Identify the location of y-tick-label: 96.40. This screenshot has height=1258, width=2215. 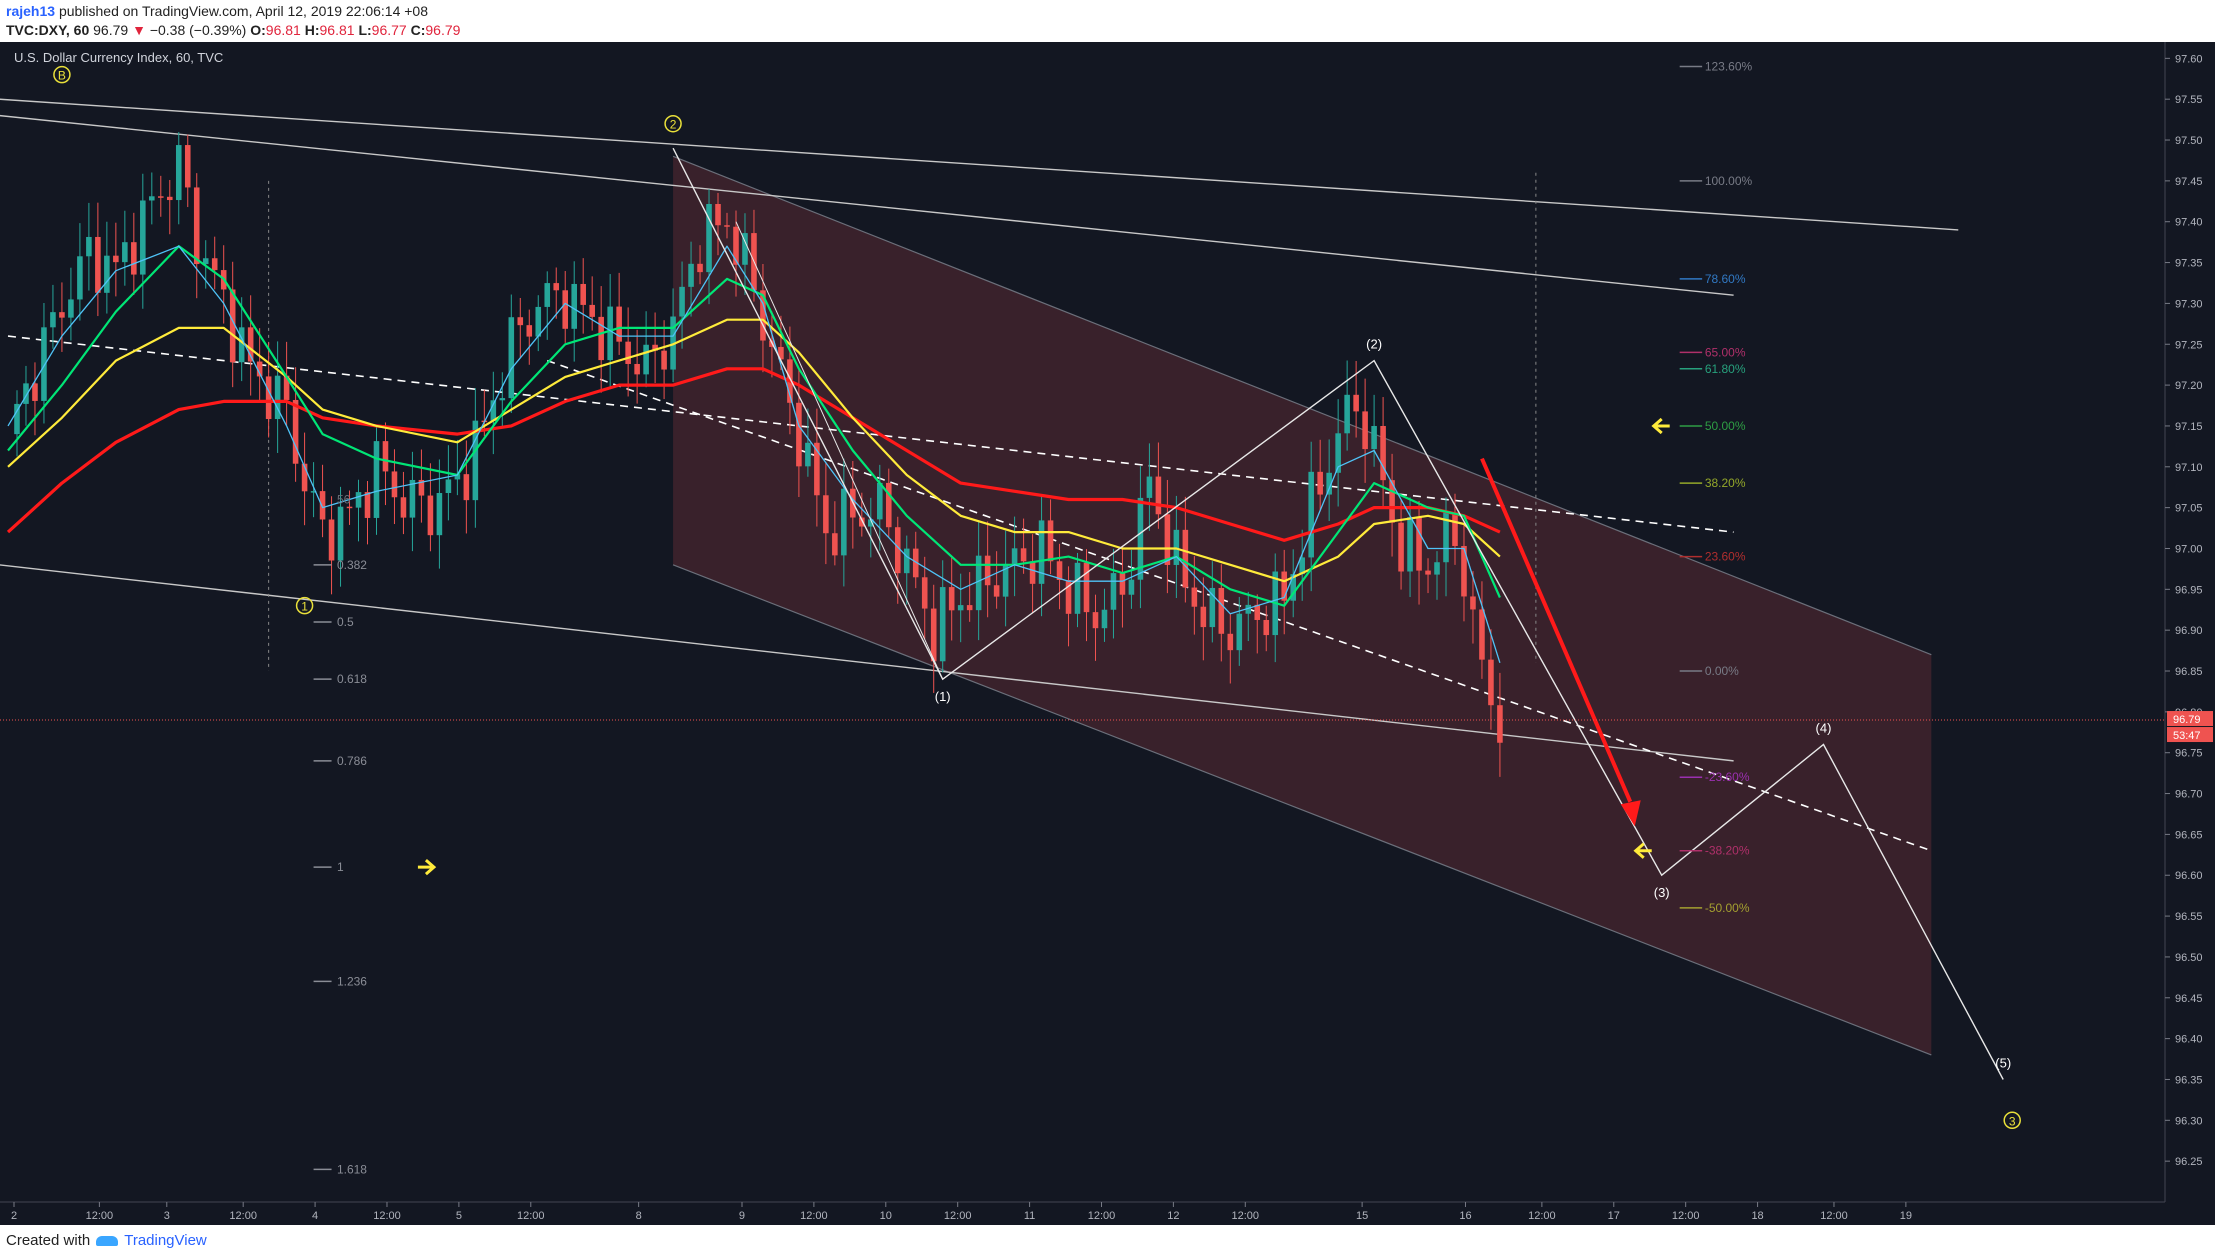
(2189, 1040).